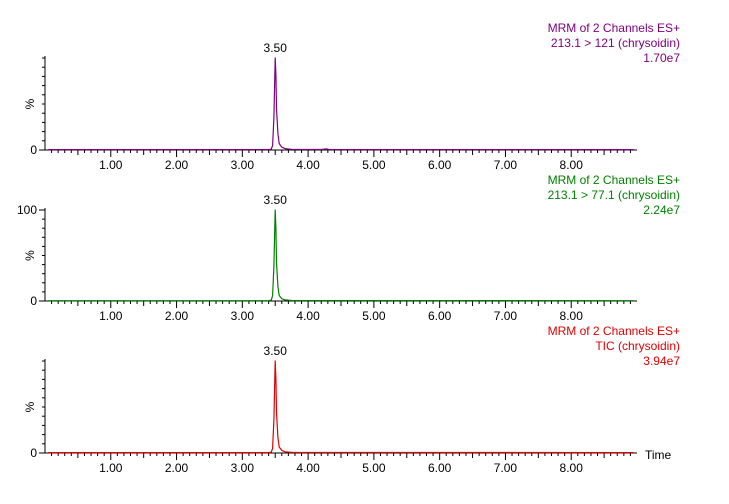 The width and height of the screenshot is (729, 504). I want to click on panel-intensity: 3.94e7, so click(661, 361).